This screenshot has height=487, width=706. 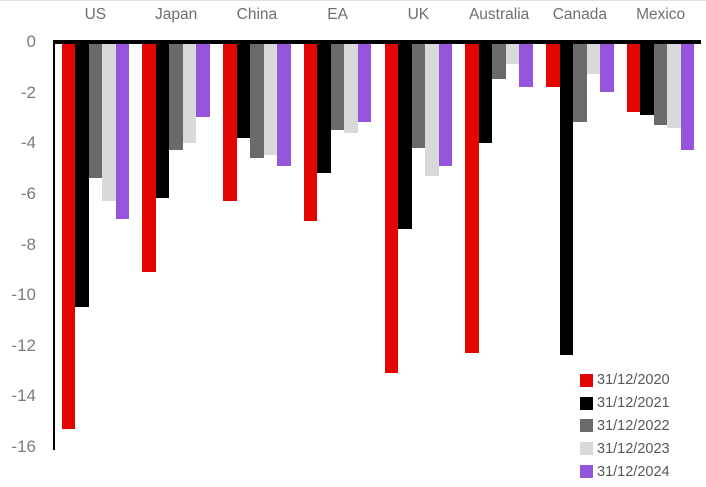 I want to click on bar-group-australia, so click(x=499, y=247).